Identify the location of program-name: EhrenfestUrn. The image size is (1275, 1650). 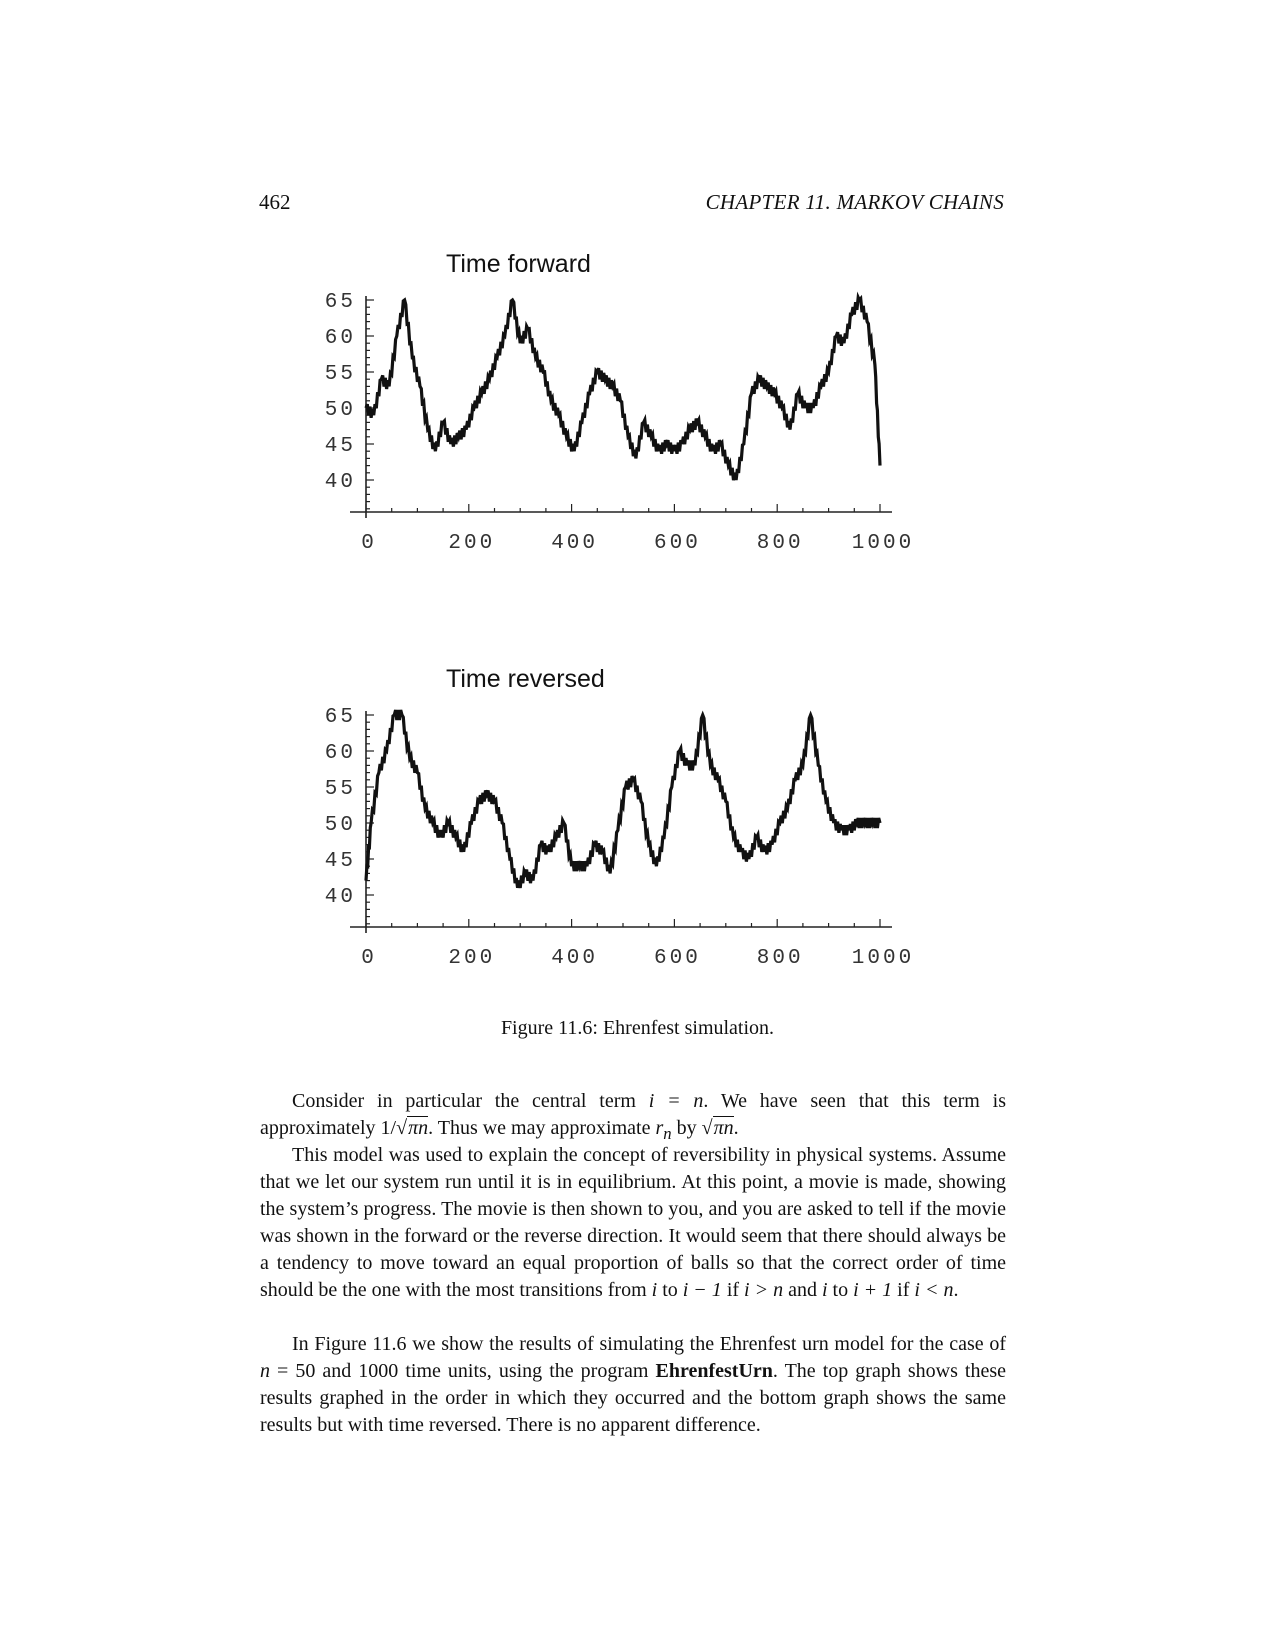
(714, 1371).